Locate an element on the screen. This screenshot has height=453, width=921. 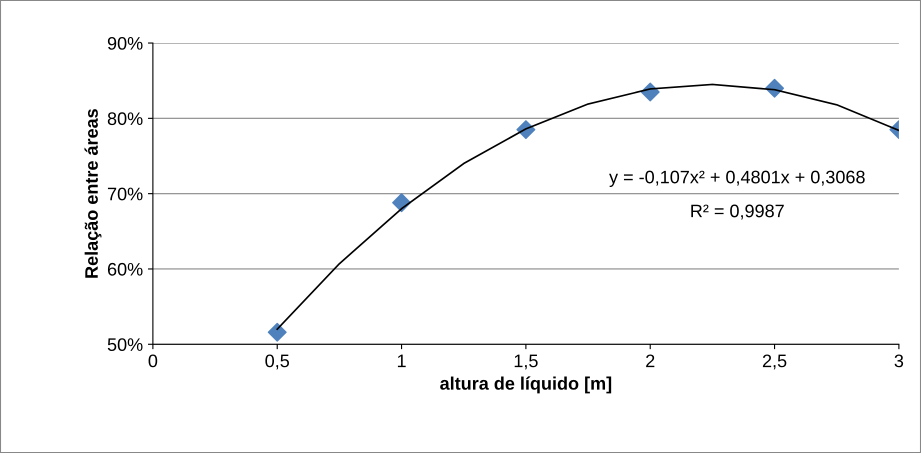
x-axis-title: altura de líquido [m] is located at coordinates (526, 385).